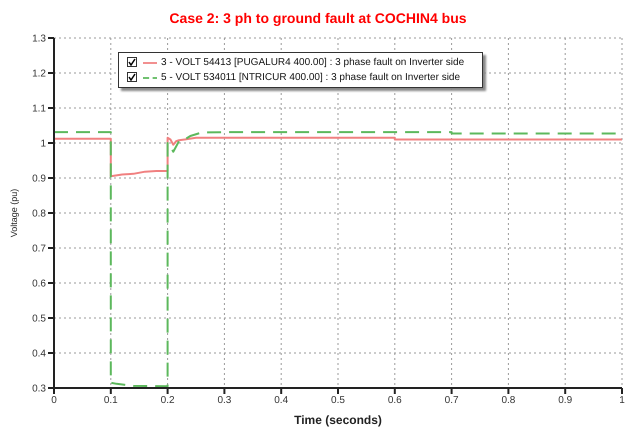  What do you see at coordinates (312, 62) in the screenshot?
I see `legend-label: 3 - VOLT 54413 [PUGALUR4 400.00] : 3 phase fault on Inverter side` at bounding box center [312, 62].